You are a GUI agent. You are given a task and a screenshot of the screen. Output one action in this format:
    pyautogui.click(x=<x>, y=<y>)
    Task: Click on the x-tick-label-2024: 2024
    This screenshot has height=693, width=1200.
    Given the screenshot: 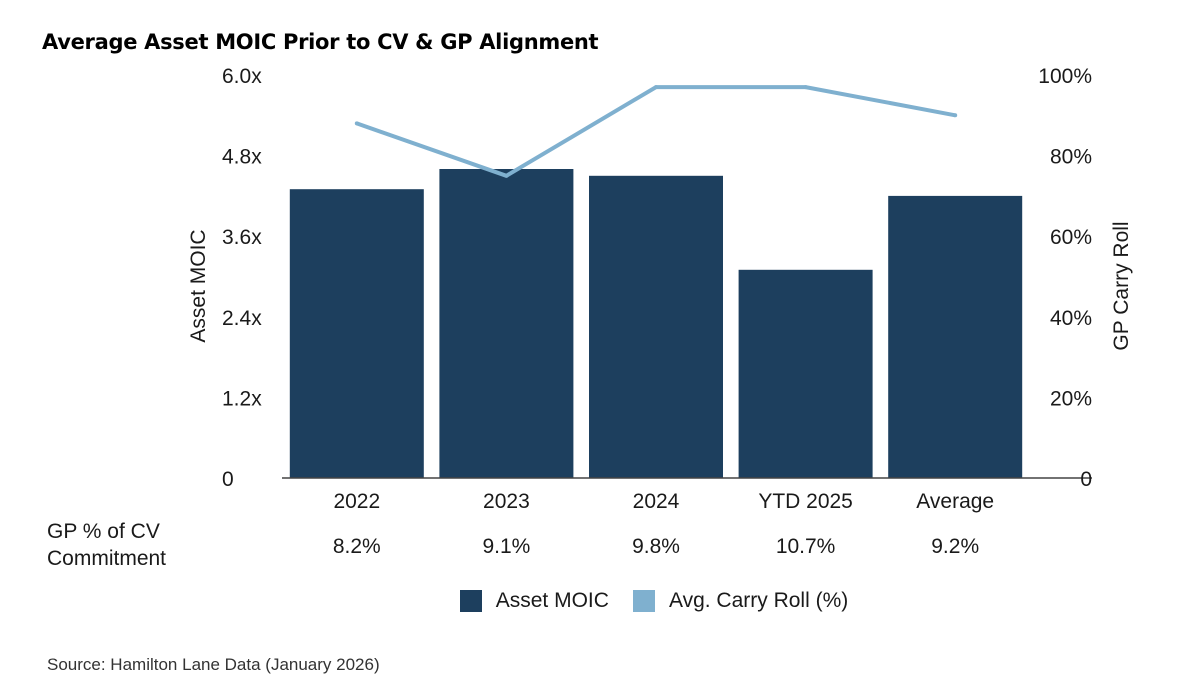 What is the action you would take?
    pyautogui.click(x=656, y=501)
    